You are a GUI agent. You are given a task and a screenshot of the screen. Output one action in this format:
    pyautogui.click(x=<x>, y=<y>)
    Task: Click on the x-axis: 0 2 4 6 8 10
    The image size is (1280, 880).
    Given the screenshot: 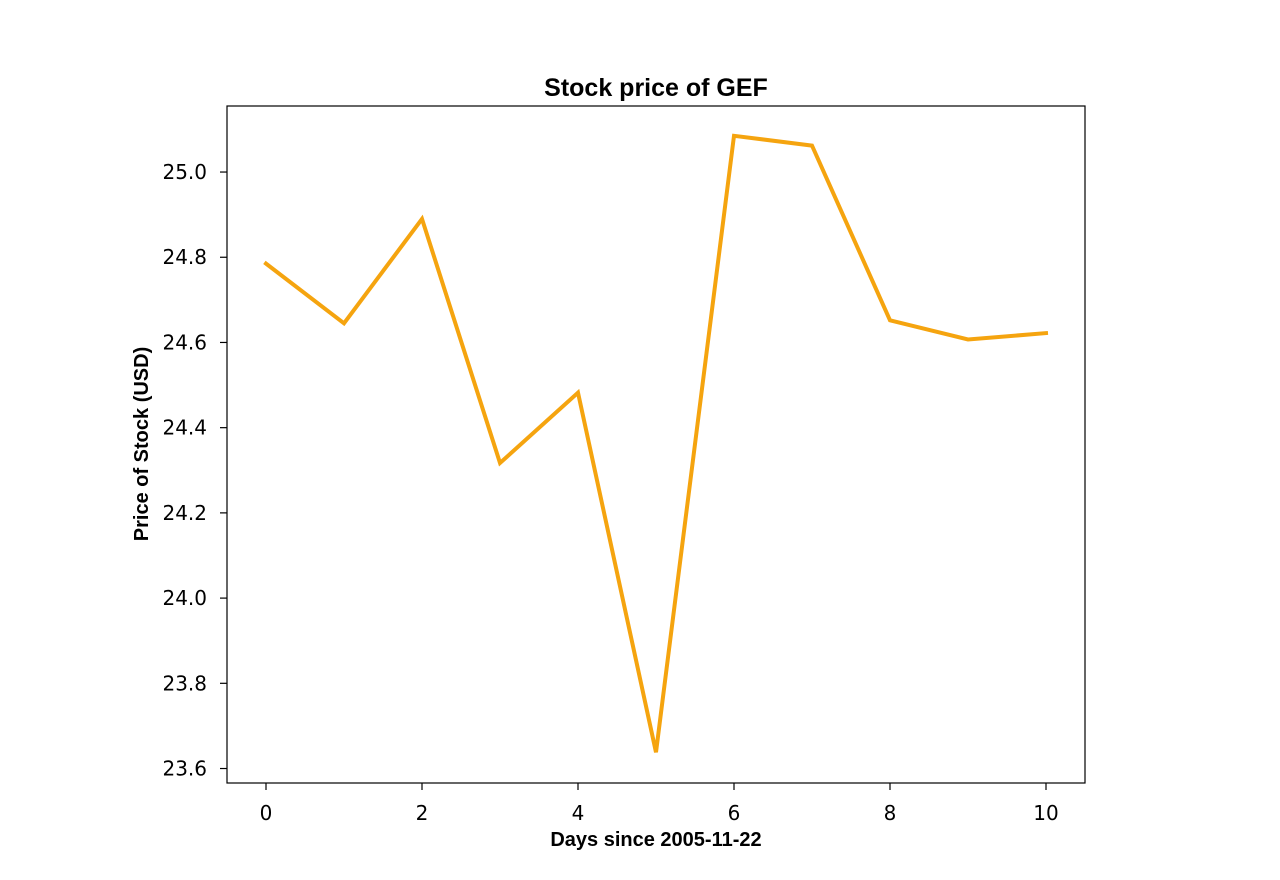 What is the action you would take?
    pyautogui.click(x=659, y=804)
    